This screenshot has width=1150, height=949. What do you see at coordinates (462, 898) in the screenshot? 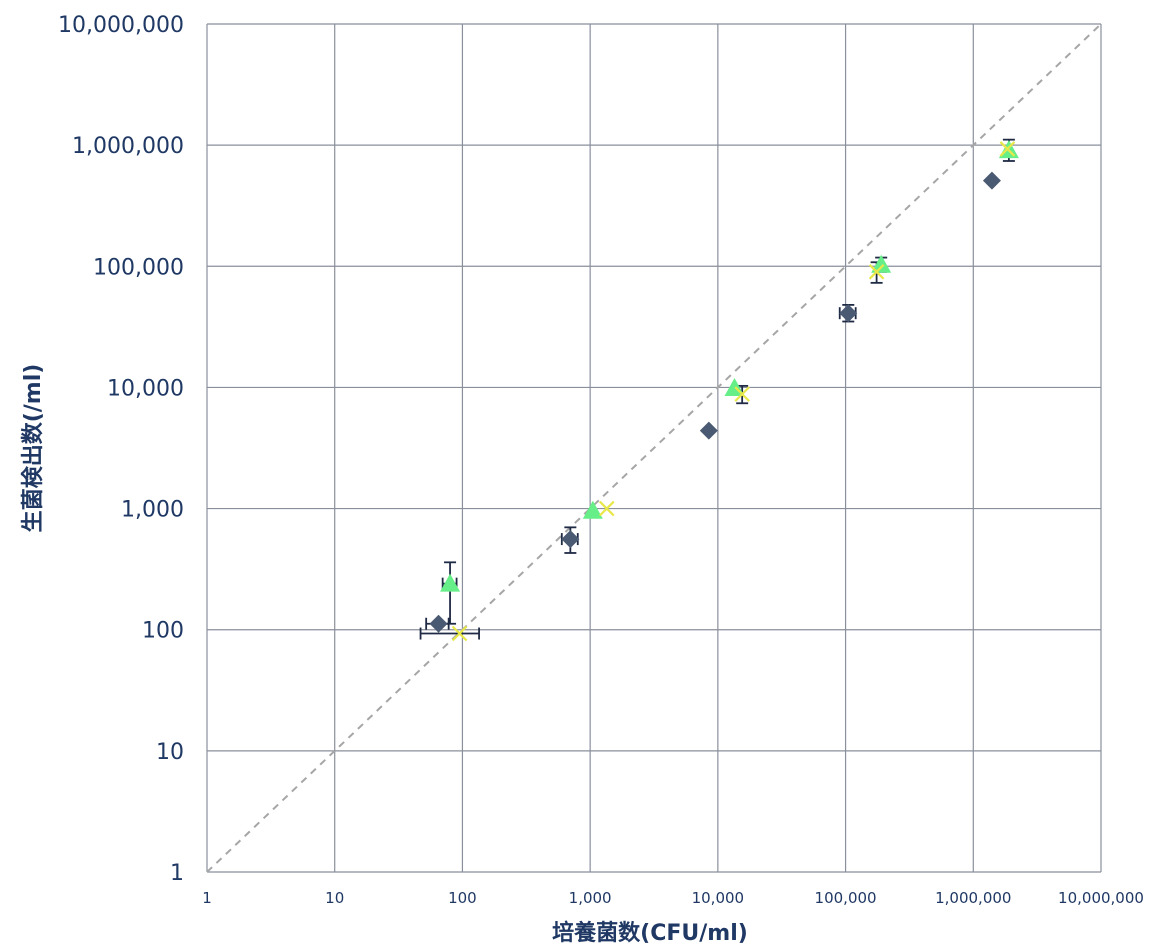
I see `x-tick-label: 100` at bounding box center [462, 898].